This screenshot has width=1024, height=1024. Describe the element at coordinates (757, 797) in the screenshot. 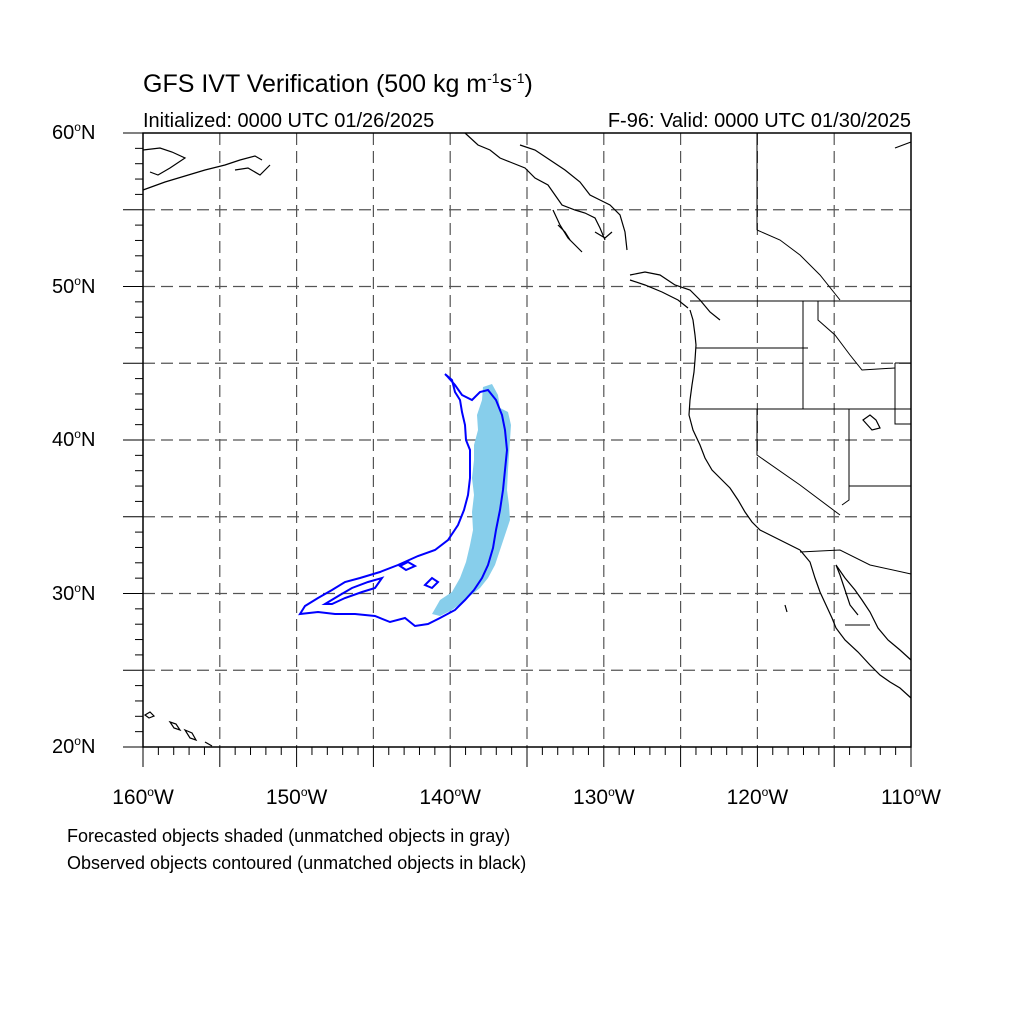

I see `lon-label: 120oW` at that location.